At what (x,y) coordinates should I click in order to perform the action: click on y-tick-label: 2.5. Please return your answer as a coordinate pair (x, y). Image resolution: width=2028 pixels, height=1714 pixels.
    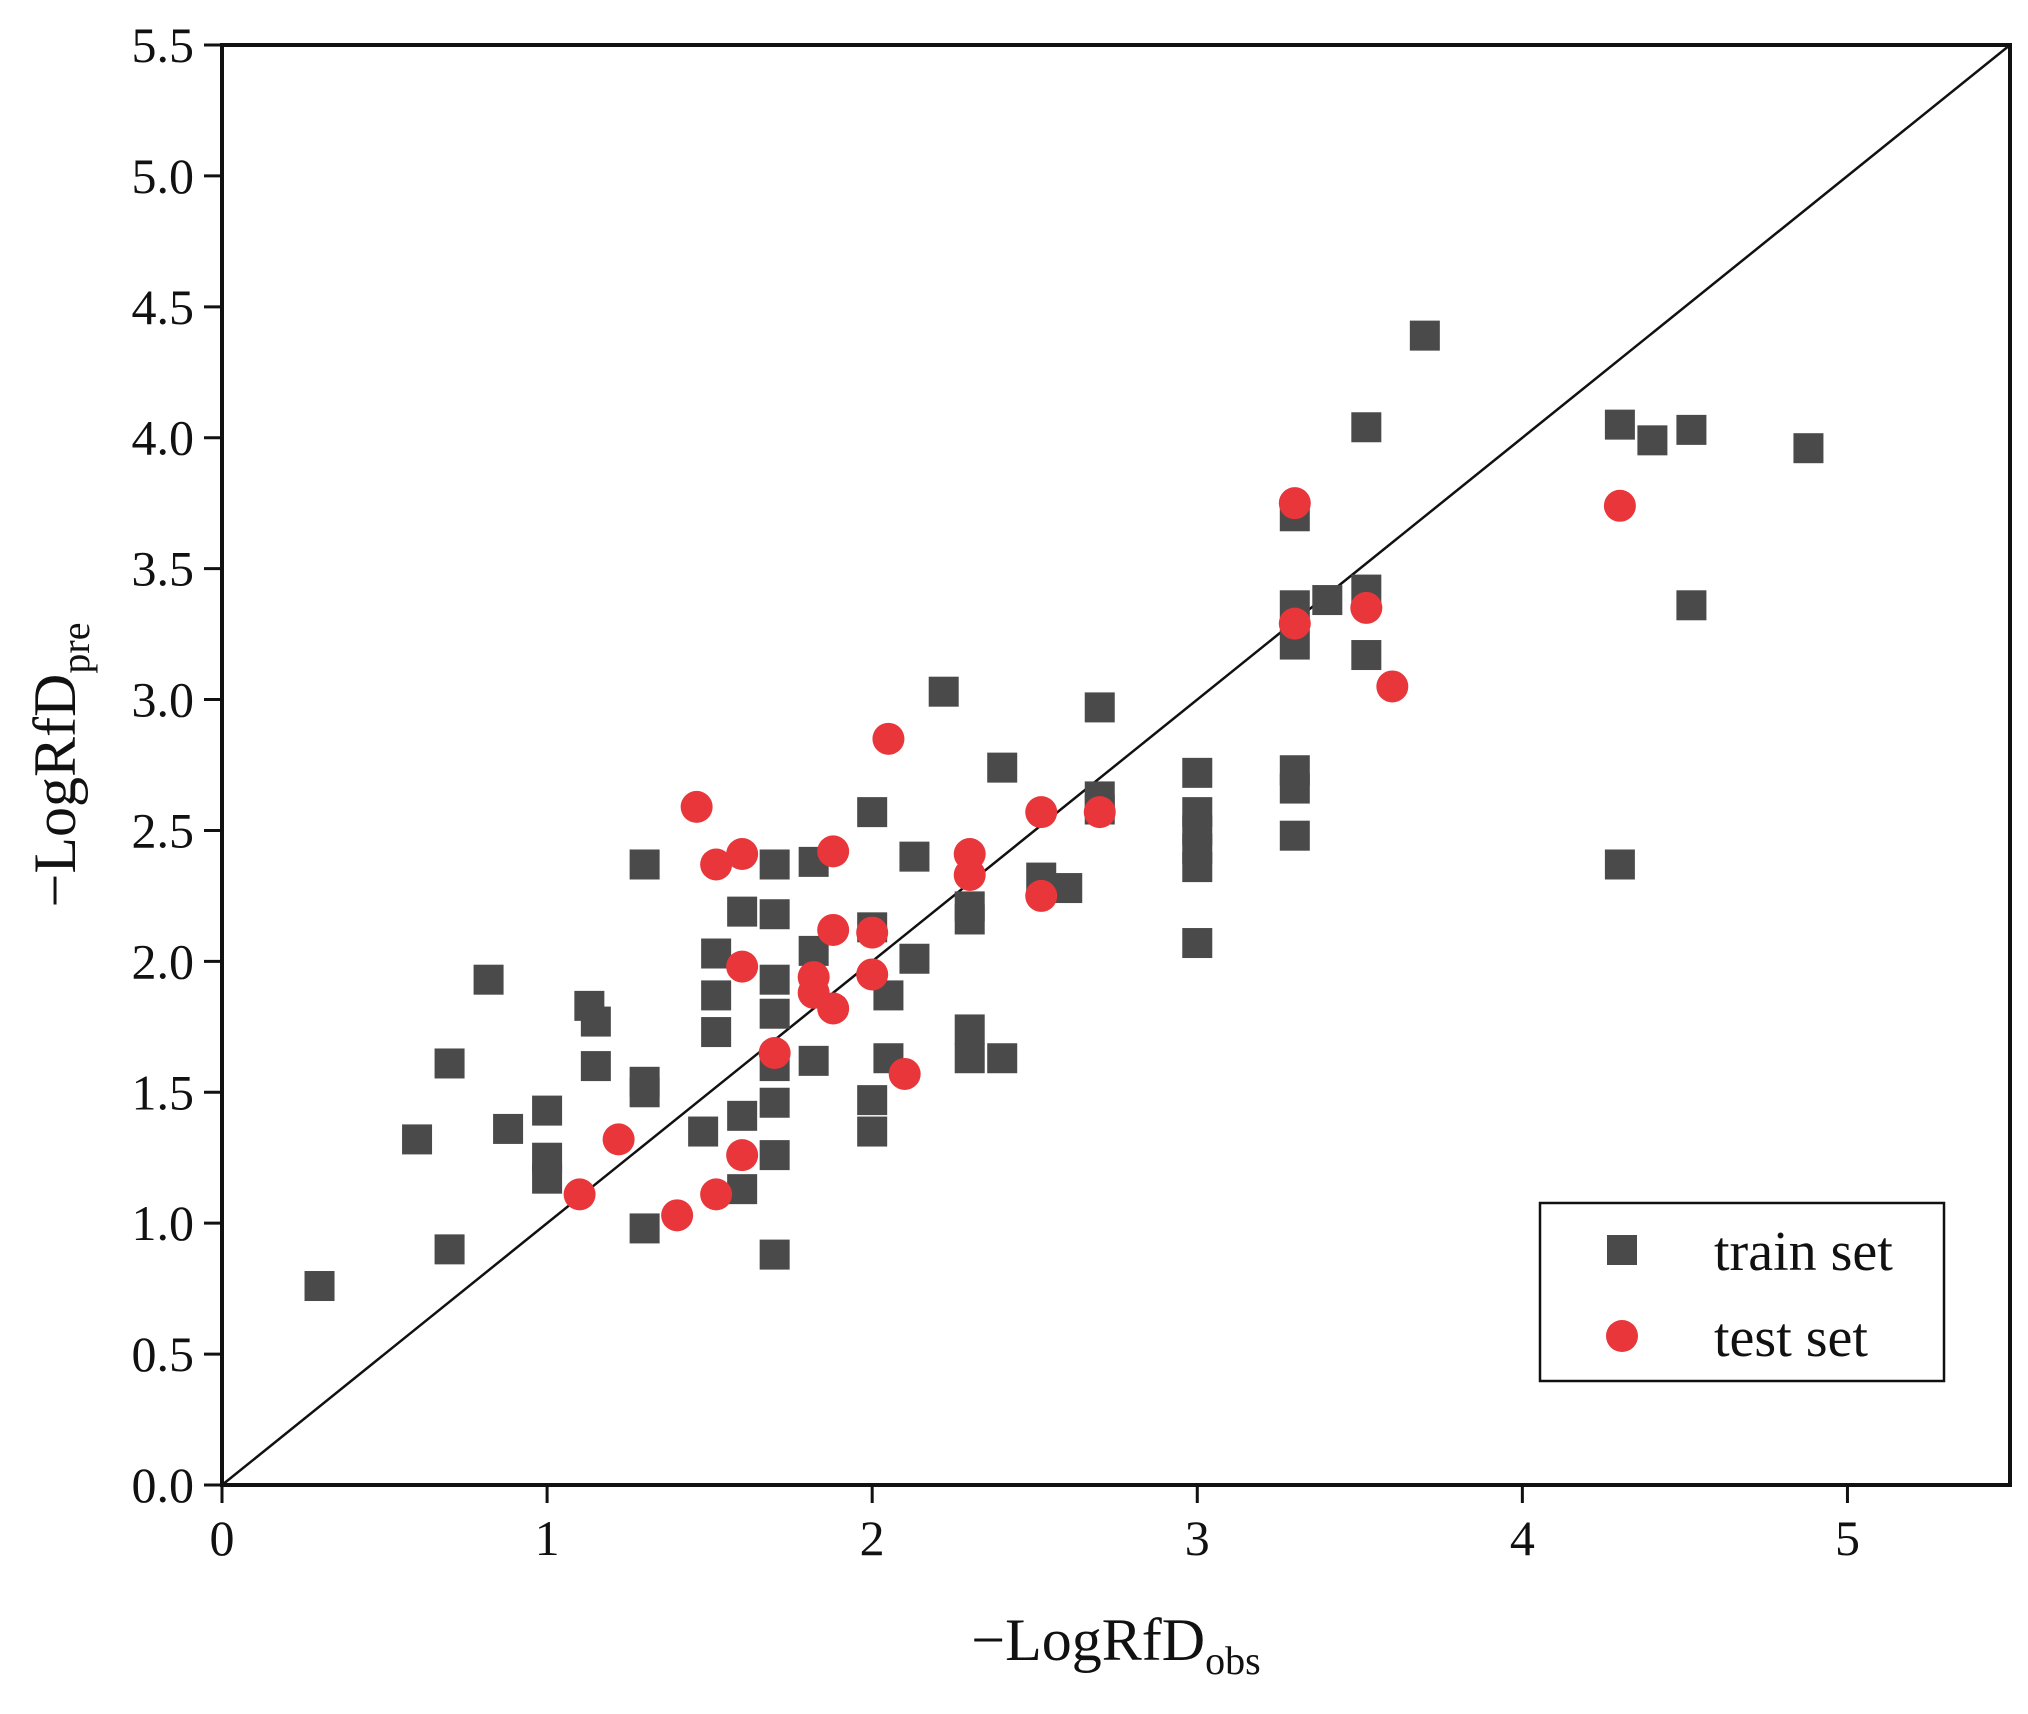
    Looking at the image, I should click on (163, 830).